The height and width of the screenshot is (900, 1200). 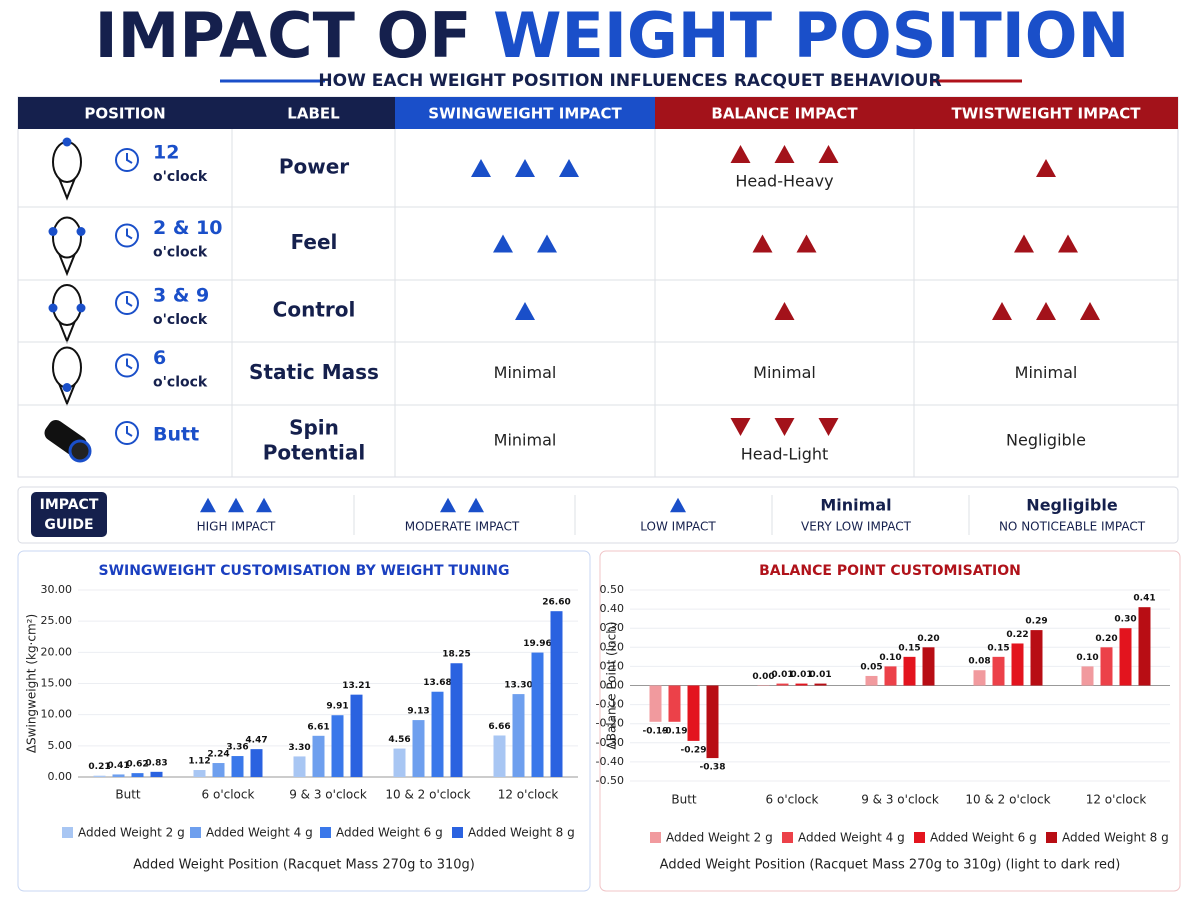 I want to click on title-part: IMPACT OF, so click(x=283, y=36).